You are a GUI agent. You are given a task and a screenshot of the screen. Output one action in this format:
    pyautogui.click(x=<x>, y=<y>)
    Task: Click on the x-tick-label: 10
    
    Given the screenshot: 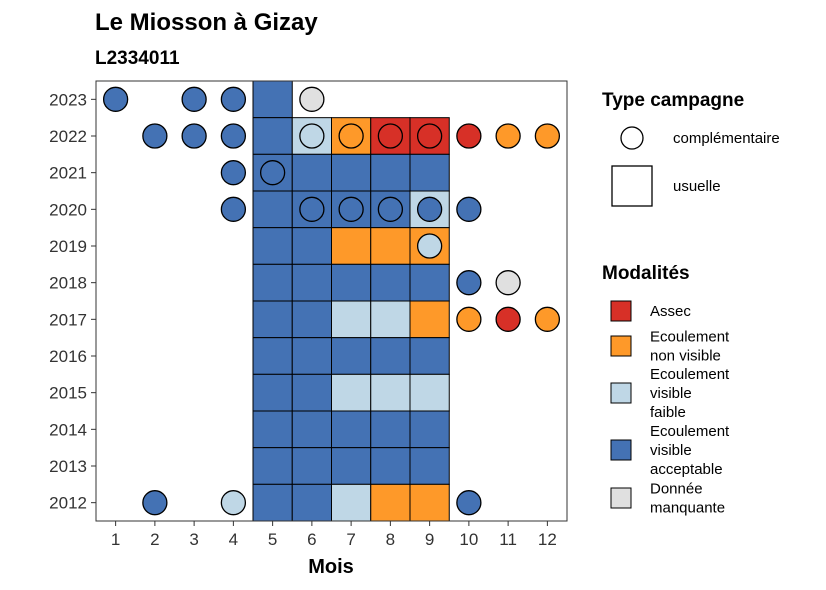 What is the action you would take?
    pyautogui.click(x=468, y=539)
    